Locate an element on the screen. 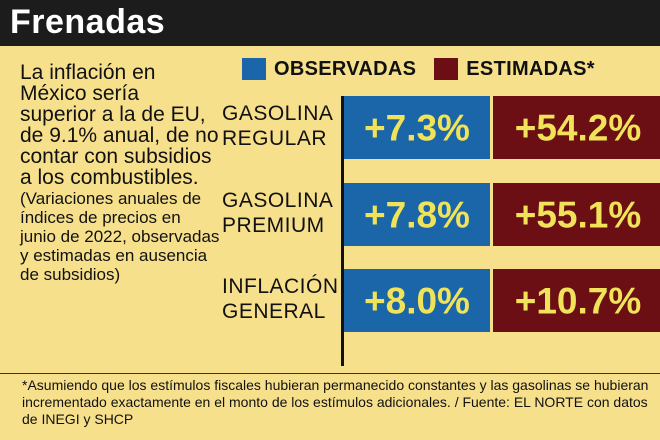  data-label: +7.3% is located at coordinates (417, 128).